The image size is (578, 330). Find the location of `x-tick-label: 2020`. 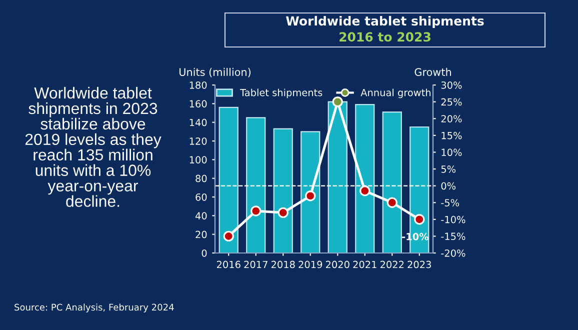

x-tick-label: 2020 is located at coordinates (338, 264).